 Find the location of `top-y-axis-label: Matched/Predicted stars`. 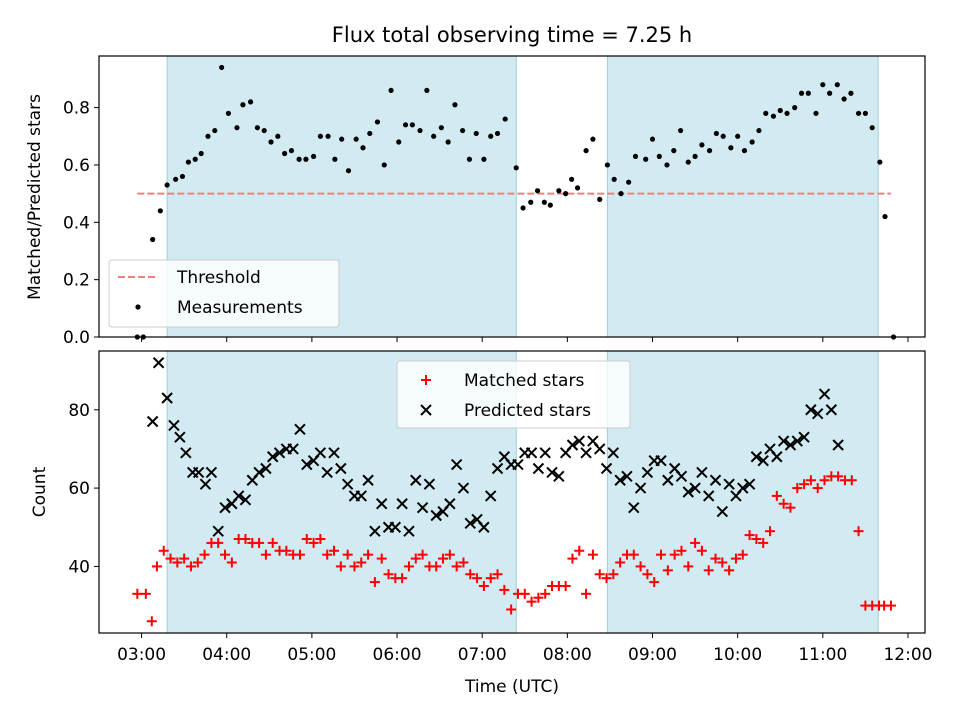

top-y-axis-label: Matched/Predicted stars is located at coordinates (35, 197).